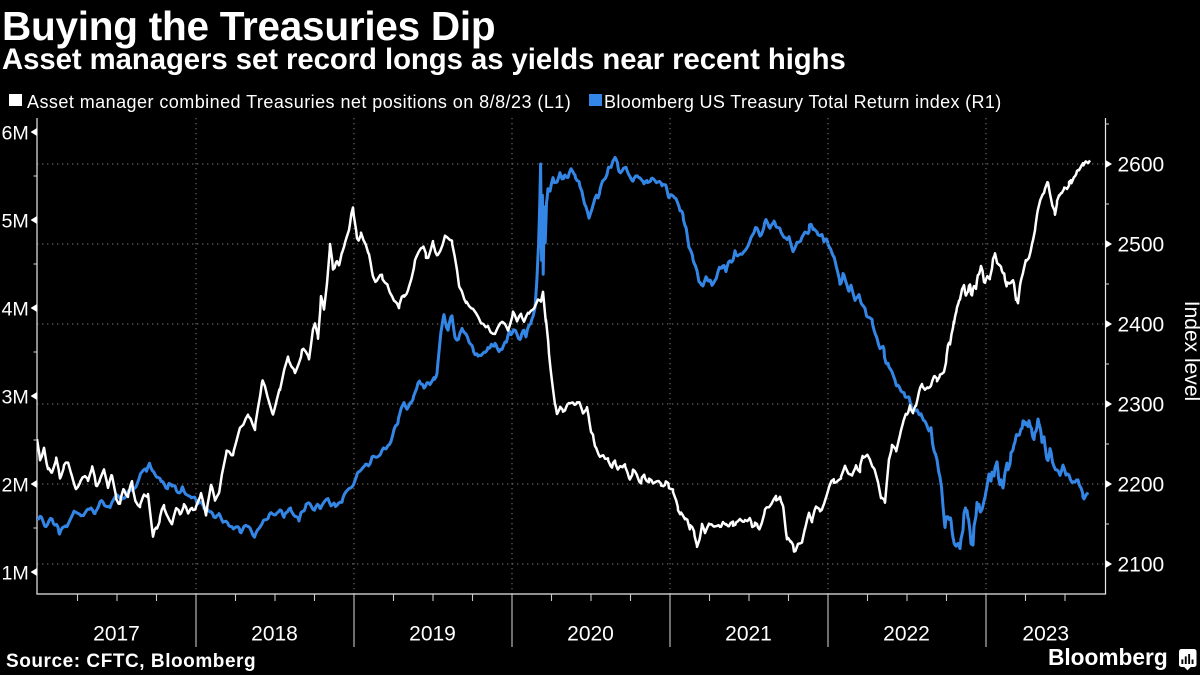 This screenshot has width=1200, height=675. Describe the element at coordinates (1141, 164) in the screenshot. I see `svg-text: 2600` at that location.